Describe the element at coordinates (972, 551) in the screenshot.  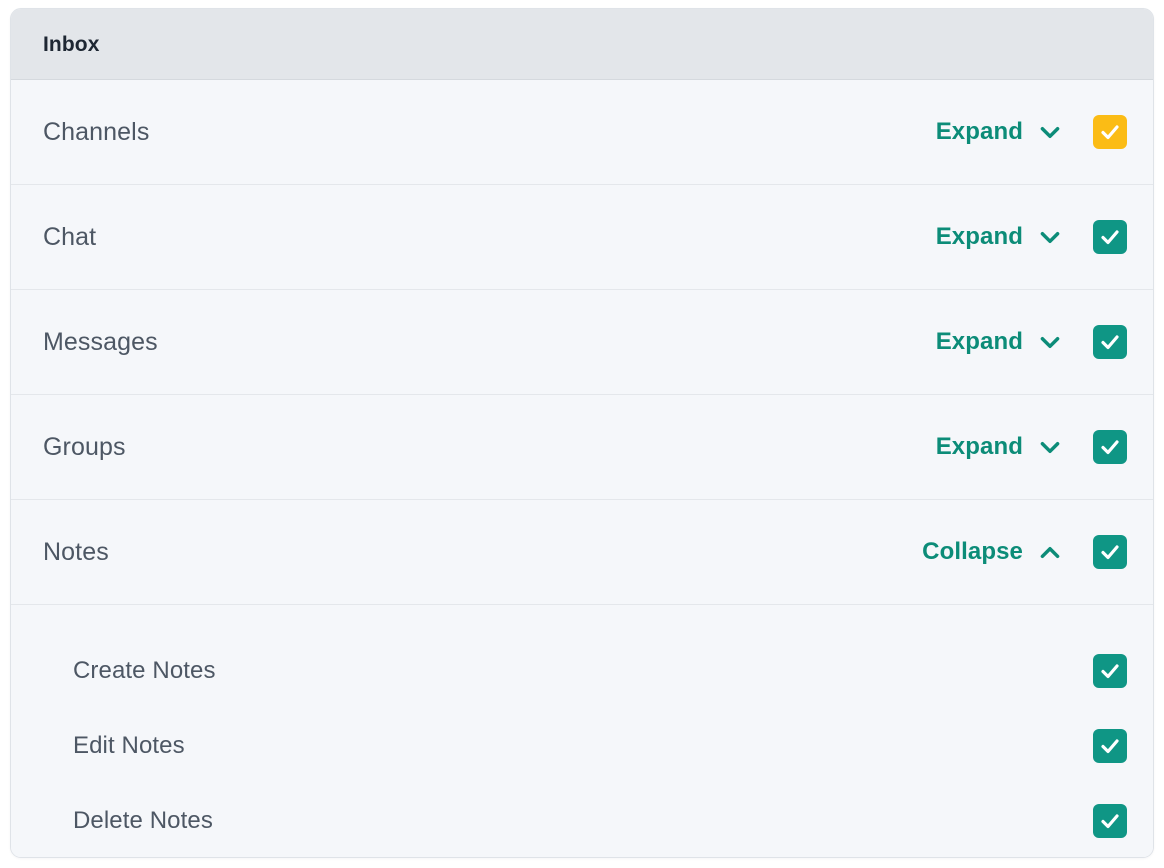
I see `toggle-label: Collapse` at that location.